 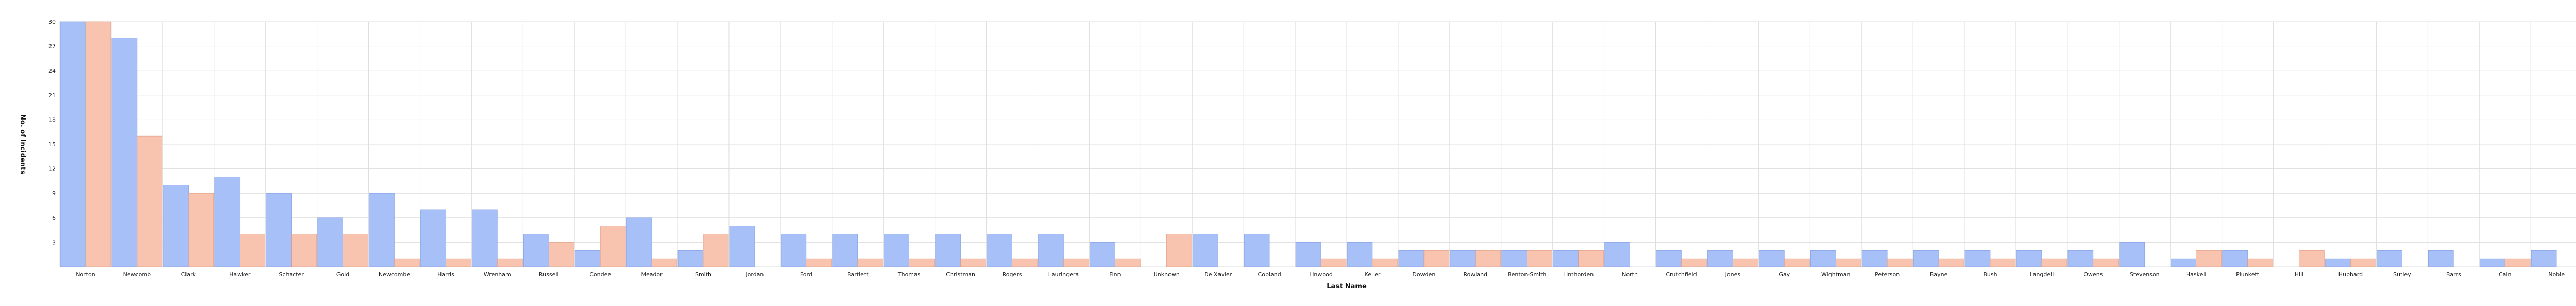 I want to click on y-tick-label: 24, so click(x=52, y=70).